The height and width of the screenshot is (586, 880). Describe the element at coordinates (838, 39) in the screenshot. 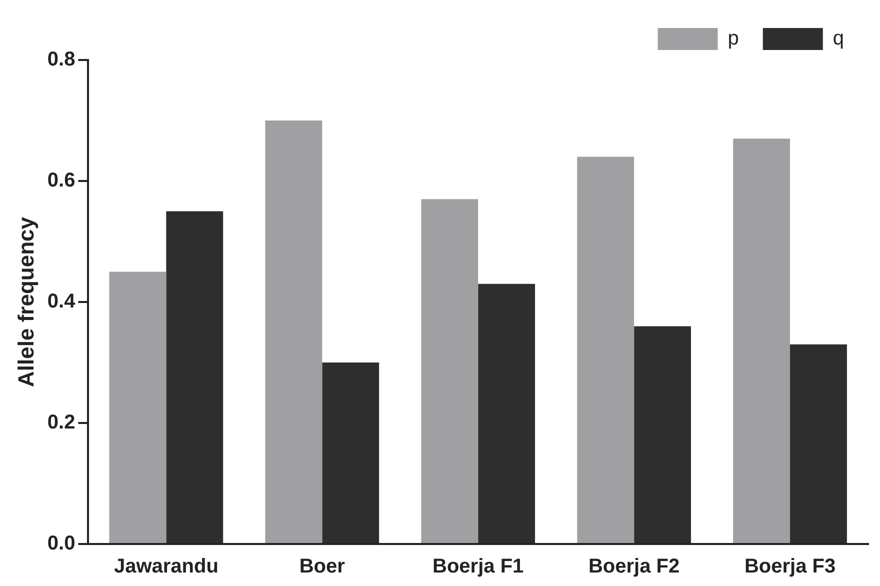

I see `legend-label: q` at that location.